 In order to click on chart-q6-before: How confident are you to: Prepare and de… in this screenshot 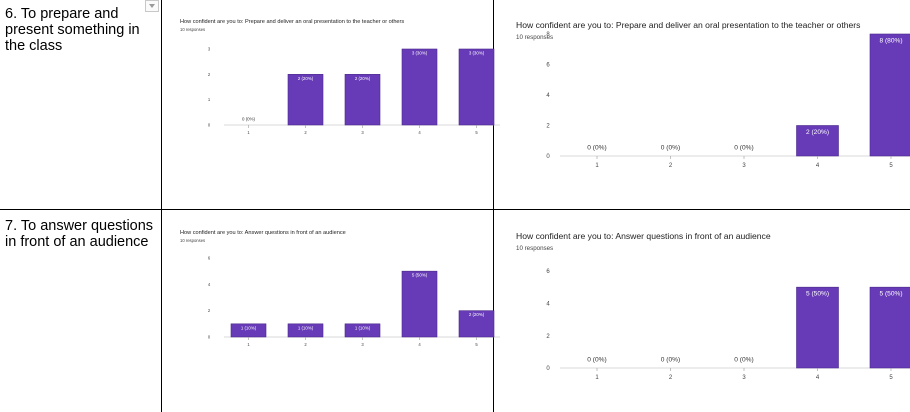, I will do `click(340, 77)`.